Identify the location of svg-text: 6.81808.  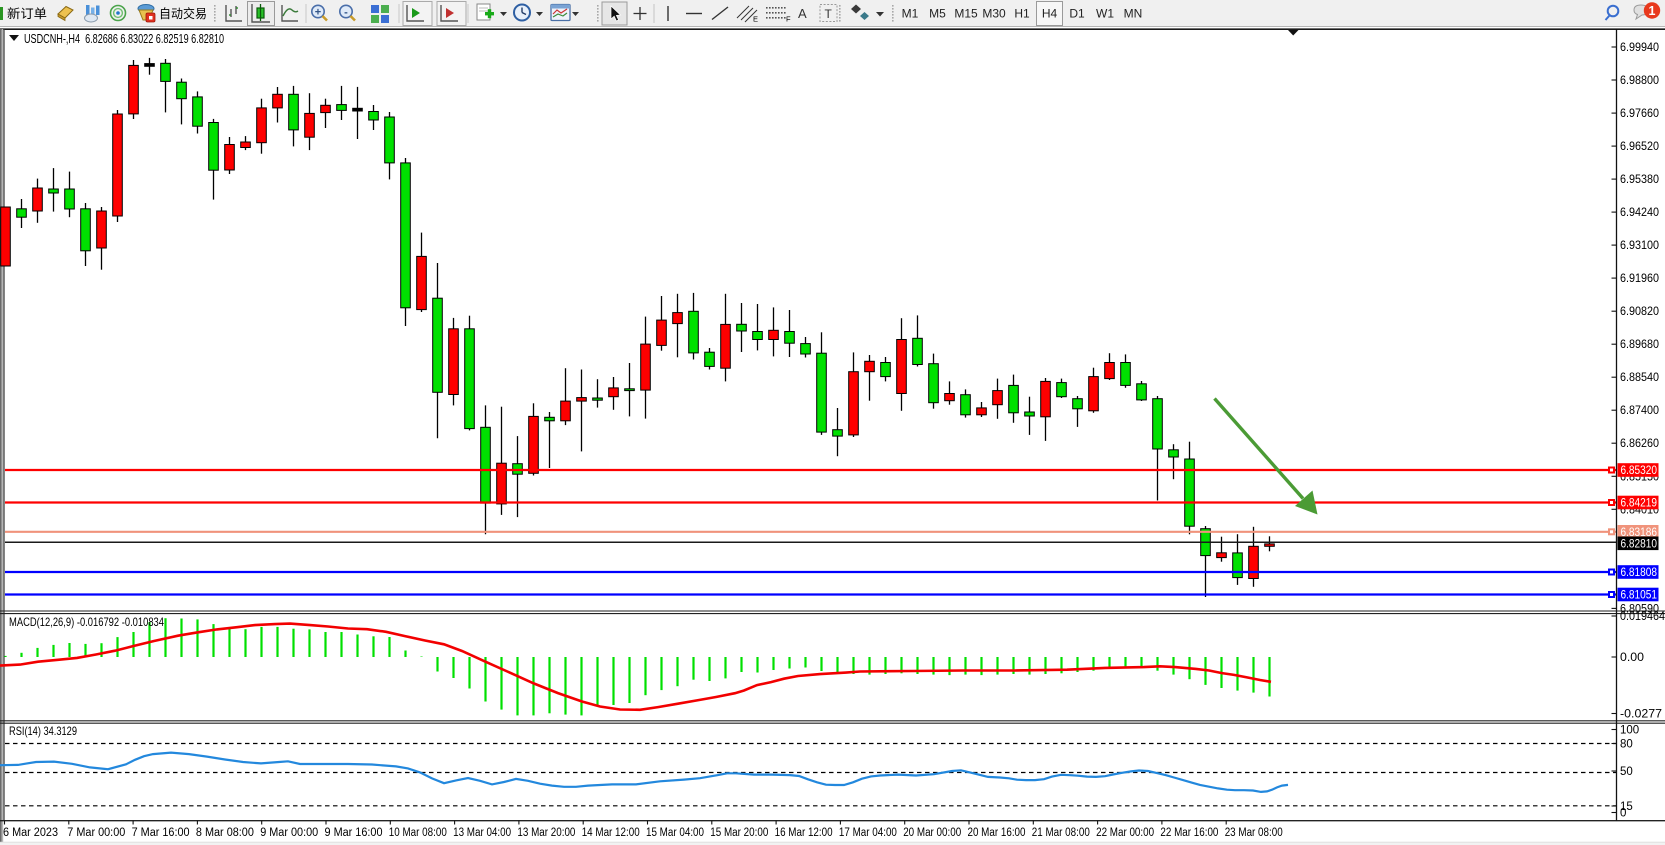
(1639, 573).